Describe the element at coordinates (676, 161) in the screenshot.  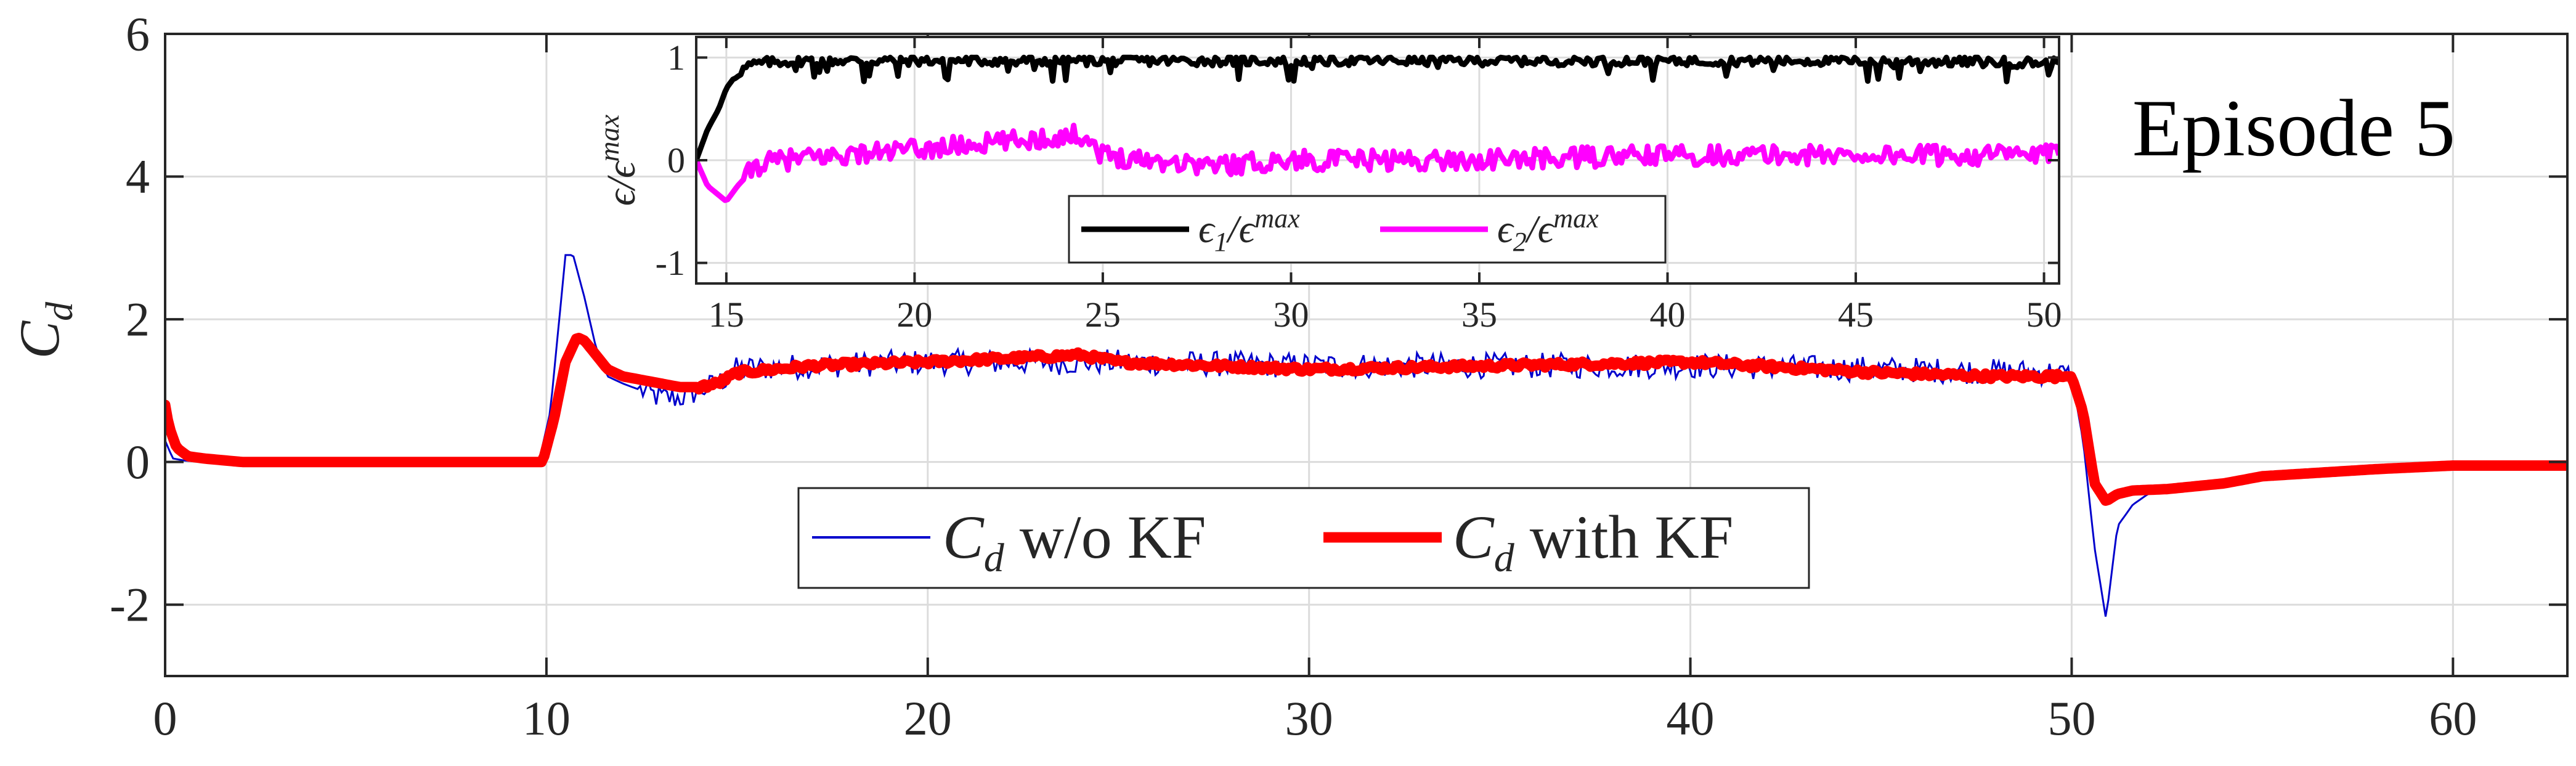
I see `inset-ytick-label-1: 0` at that location.